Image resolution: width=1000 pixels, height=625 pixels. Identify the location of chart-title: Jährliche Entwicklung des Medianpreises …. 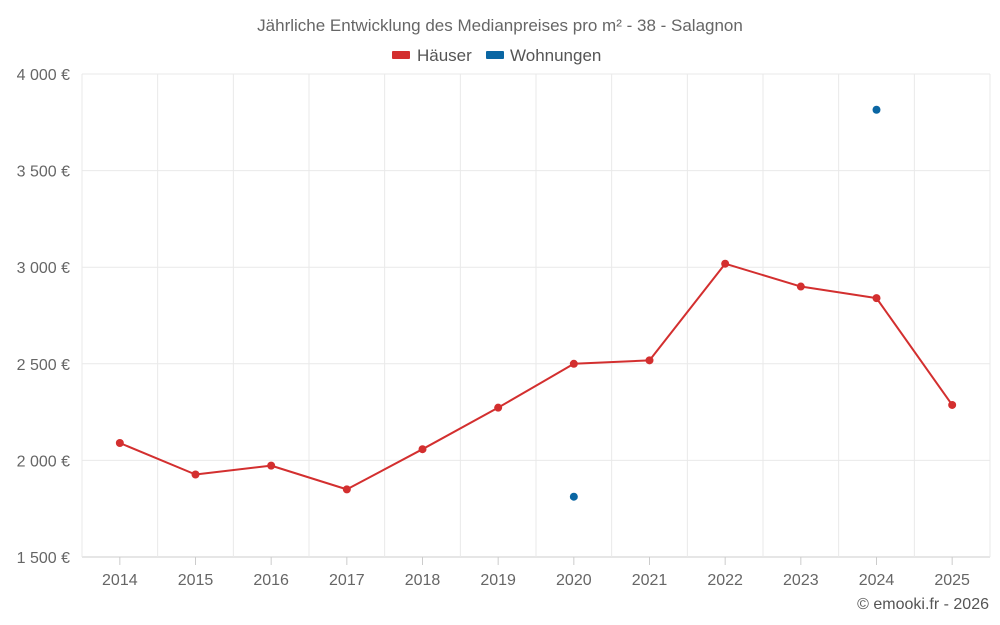
(500, 25).